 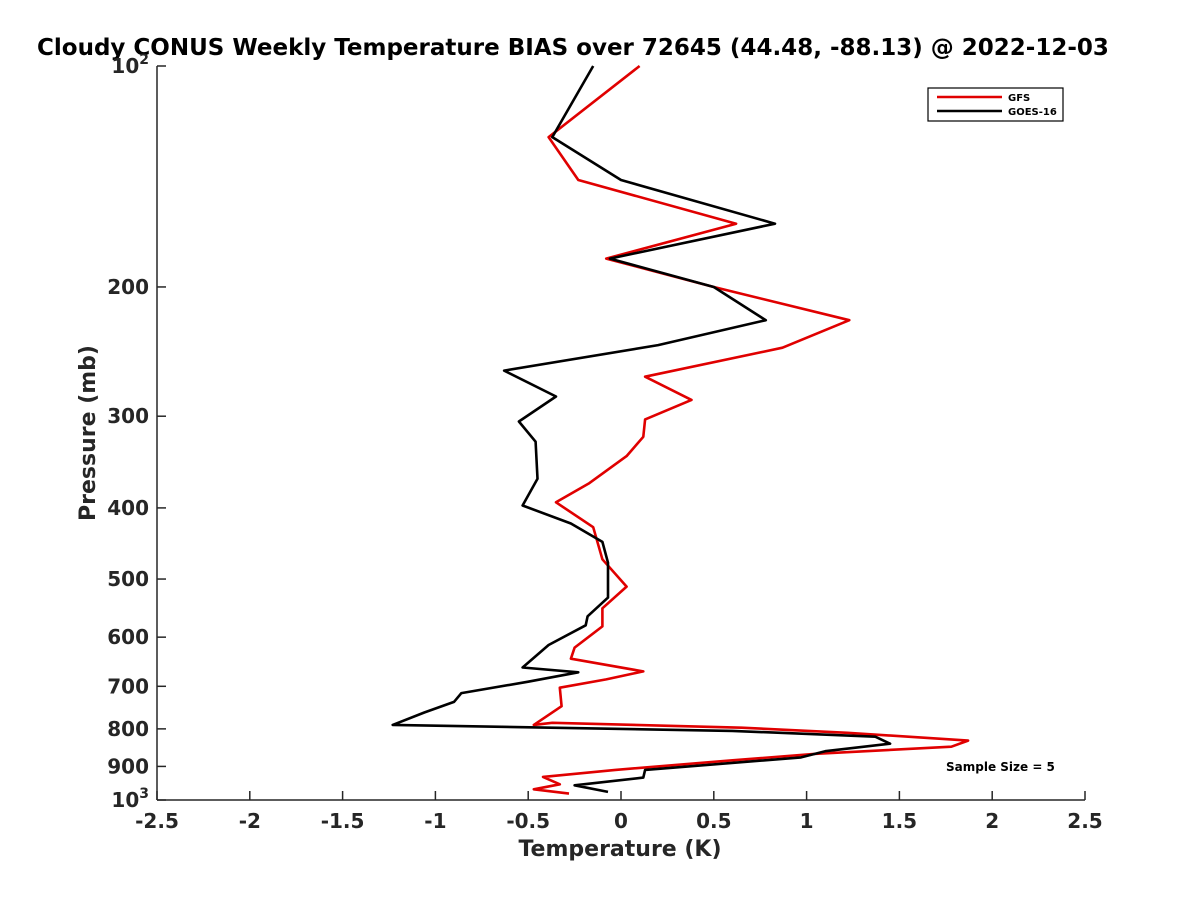 What do you see at coordinates (992, 821) in the screenshot?
I see `x-tick-label: 2` at bounding box center [992, 821].